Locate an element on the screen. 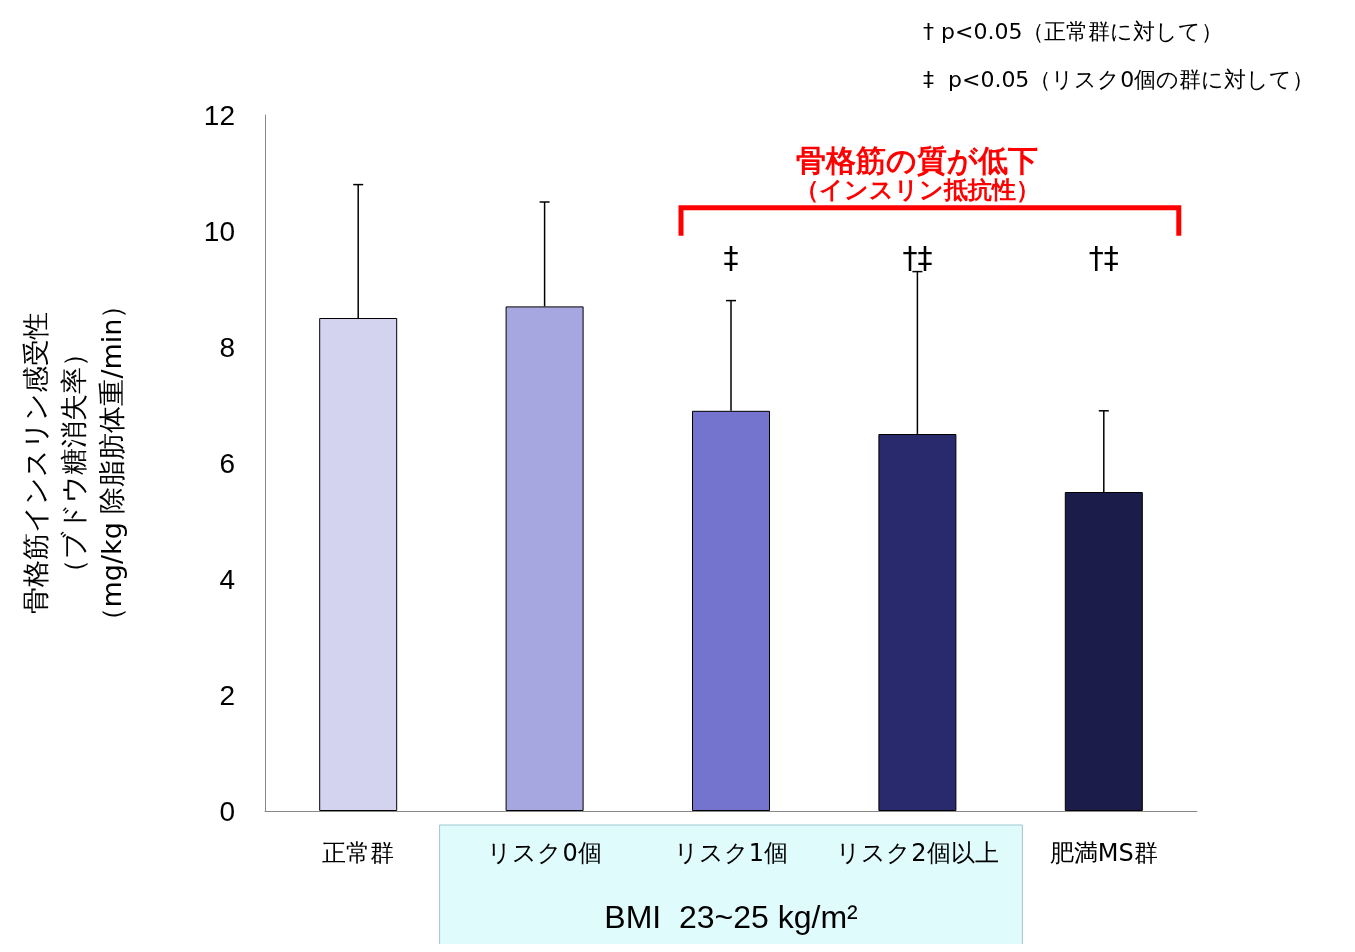  annotation: 骨格筋の質が低下 is located at coordinates (917, 161).